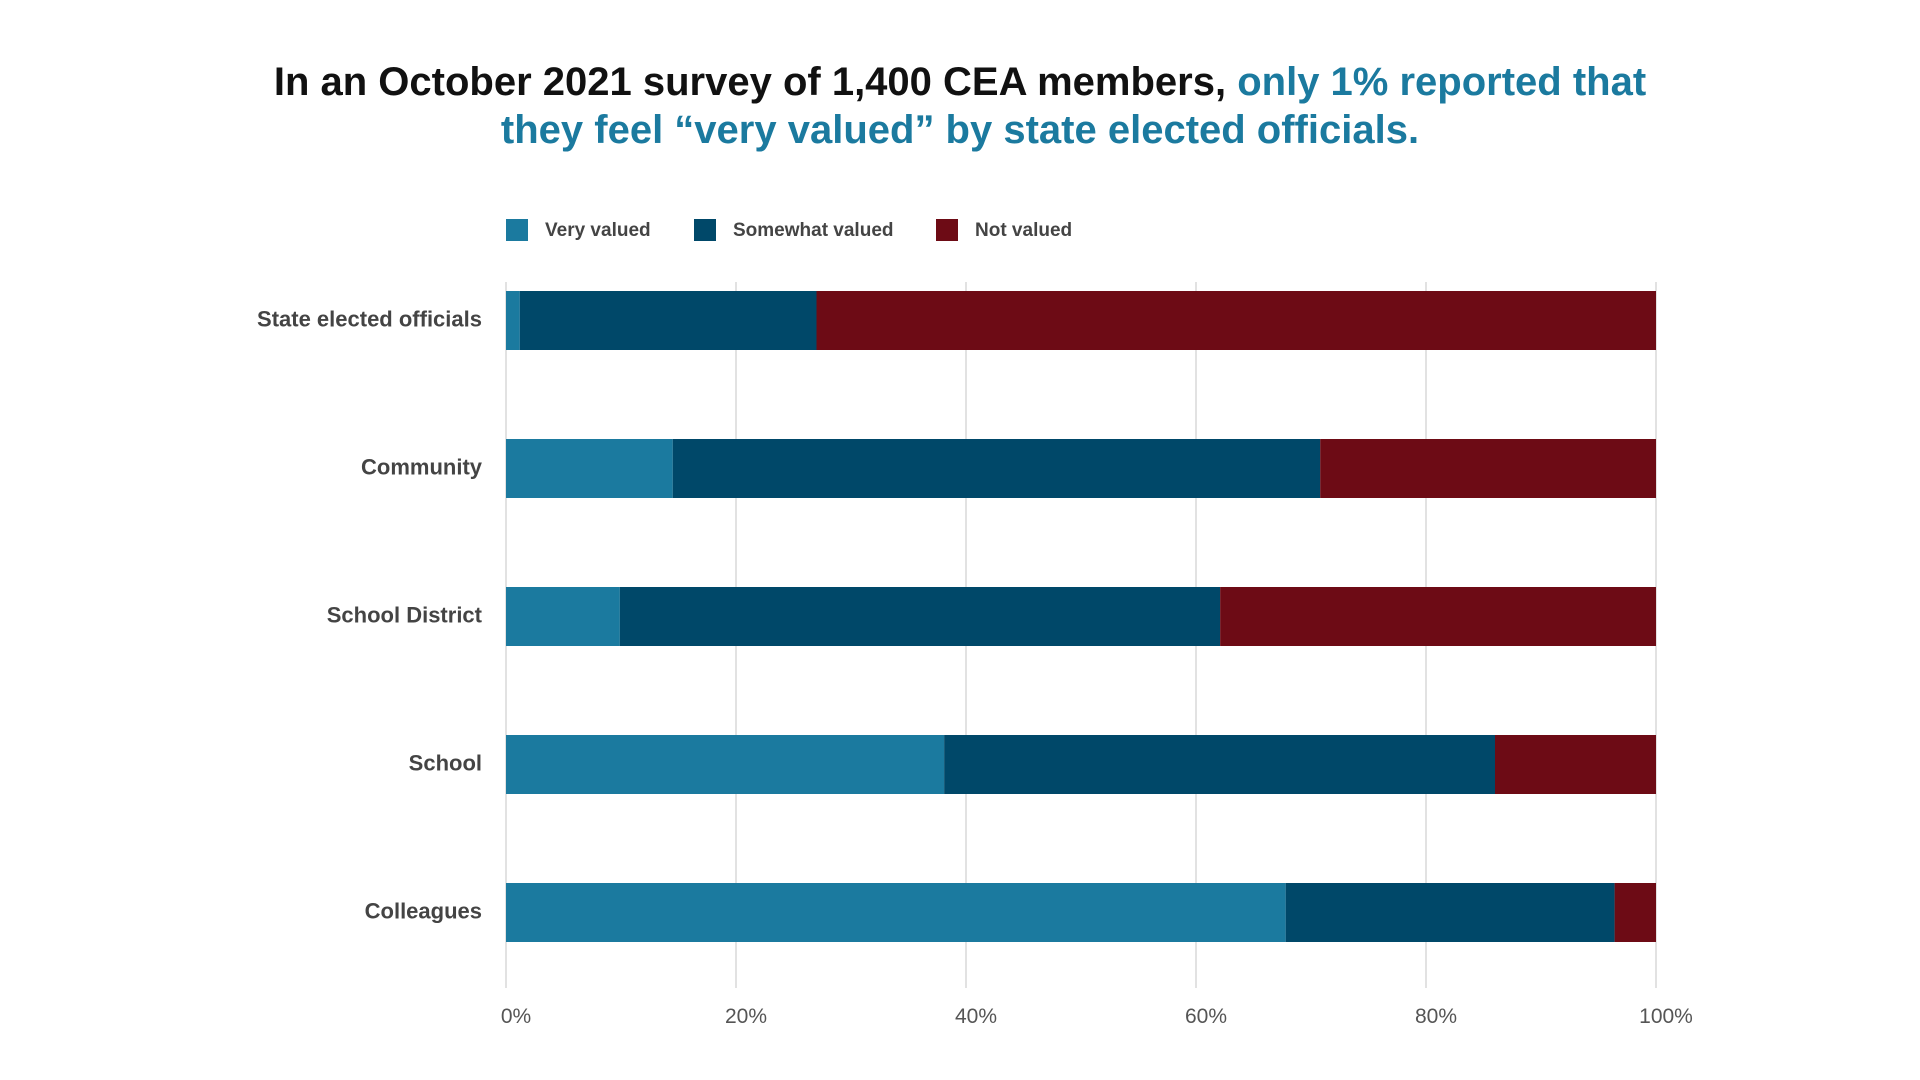  I want to click on category-label-4: Colleagues, so click(423, 910).